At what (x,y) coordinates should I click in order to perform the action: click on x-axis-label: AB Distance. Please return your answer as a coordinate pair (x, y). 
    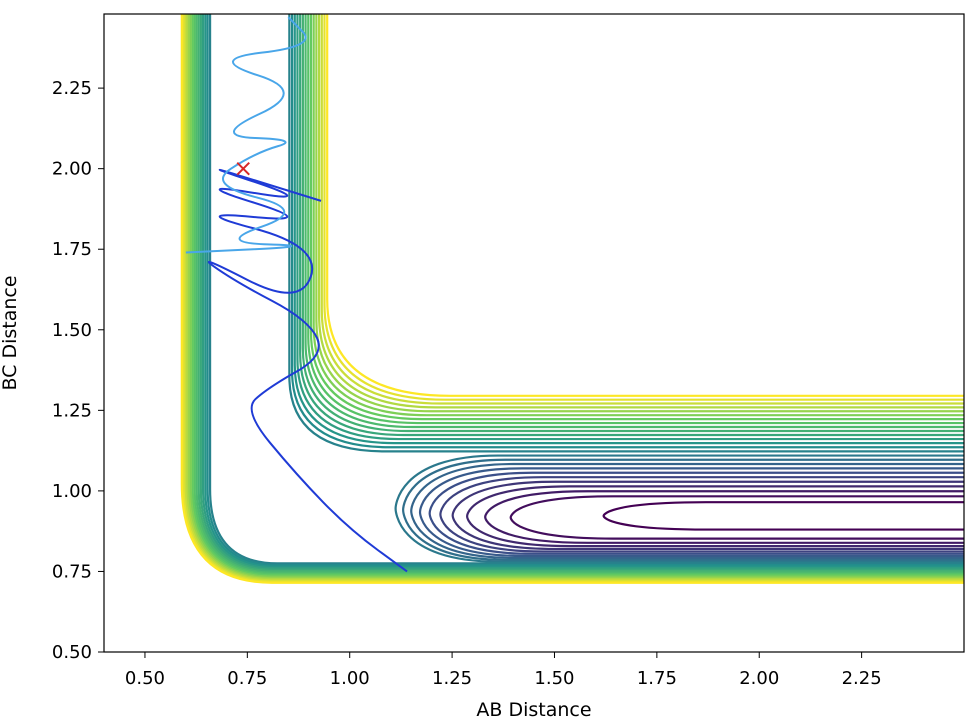
    Looking at the image, I should click on (533, 709).